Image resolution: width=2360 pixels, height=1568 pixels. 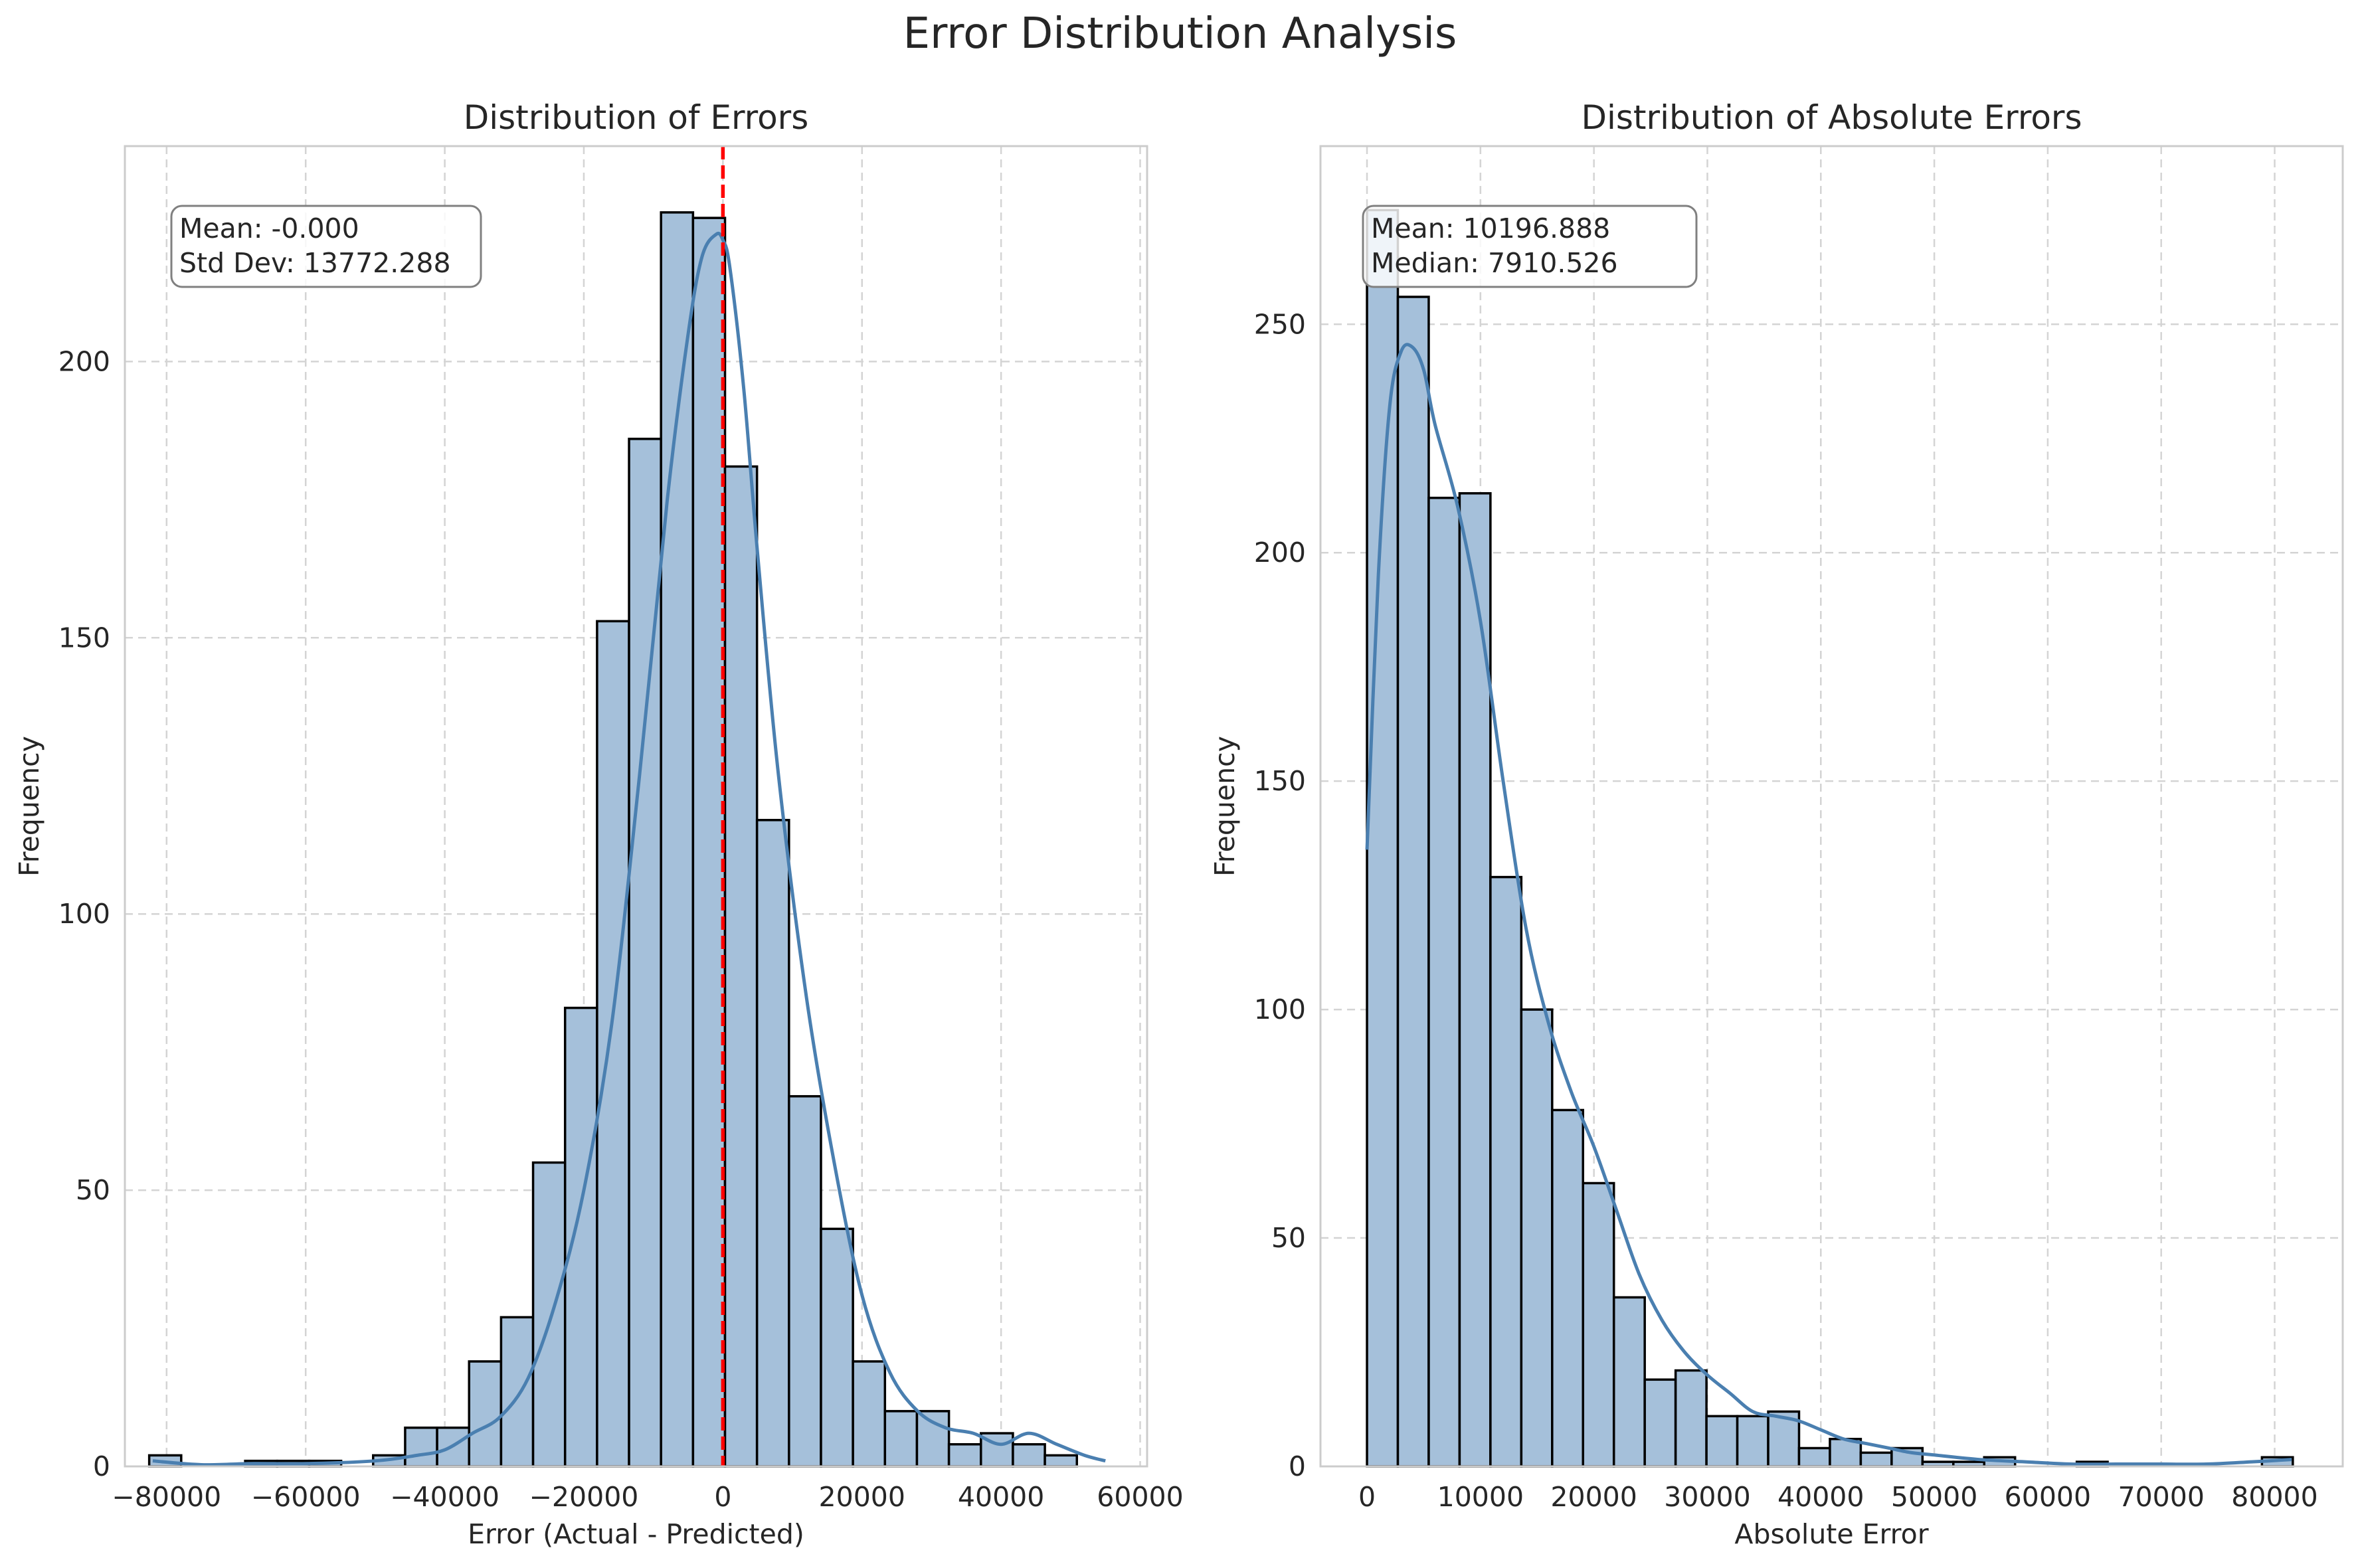 I want to click on x-tick-label: −20000, so click(x=584, y=1497).